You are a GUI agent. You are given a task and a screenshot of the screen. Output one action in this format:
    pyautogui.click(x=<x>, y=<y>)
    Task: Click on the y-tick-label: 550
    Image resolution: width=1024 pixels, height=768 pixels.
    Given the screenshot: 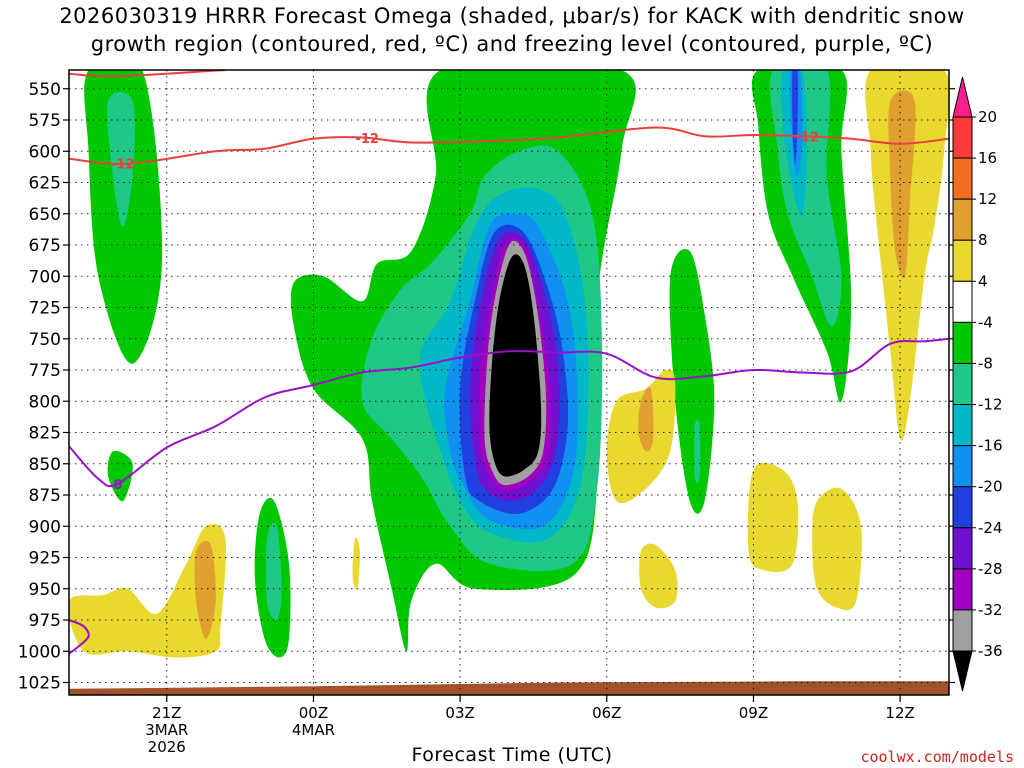 What is the action you would take?
    pyautogui.click(x=45, y=90)
    